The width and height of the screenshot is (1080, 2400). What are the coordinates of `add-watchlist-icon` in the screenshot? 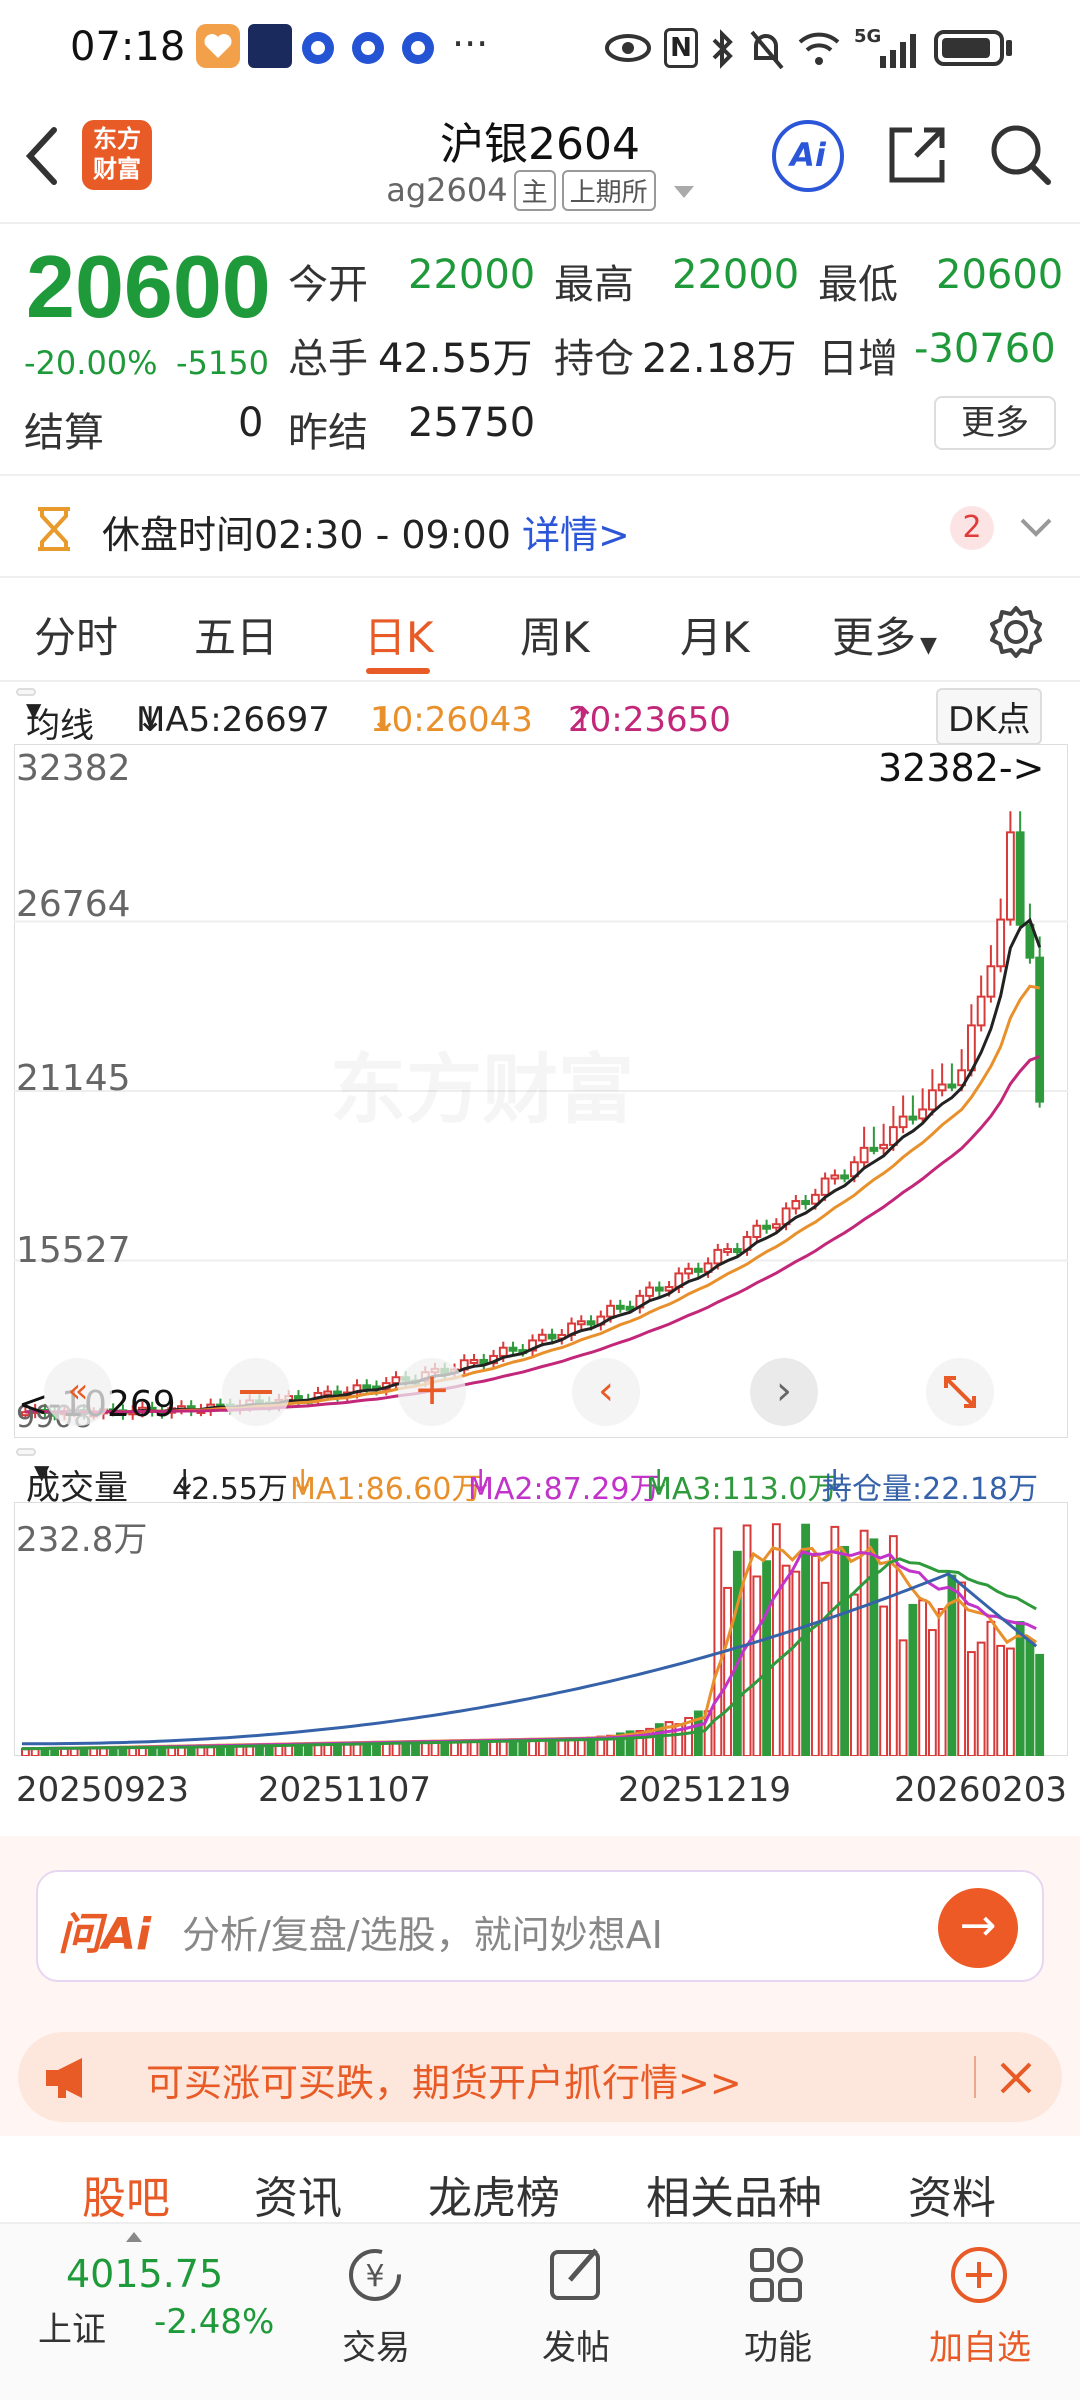 It's located at (979, 2275).